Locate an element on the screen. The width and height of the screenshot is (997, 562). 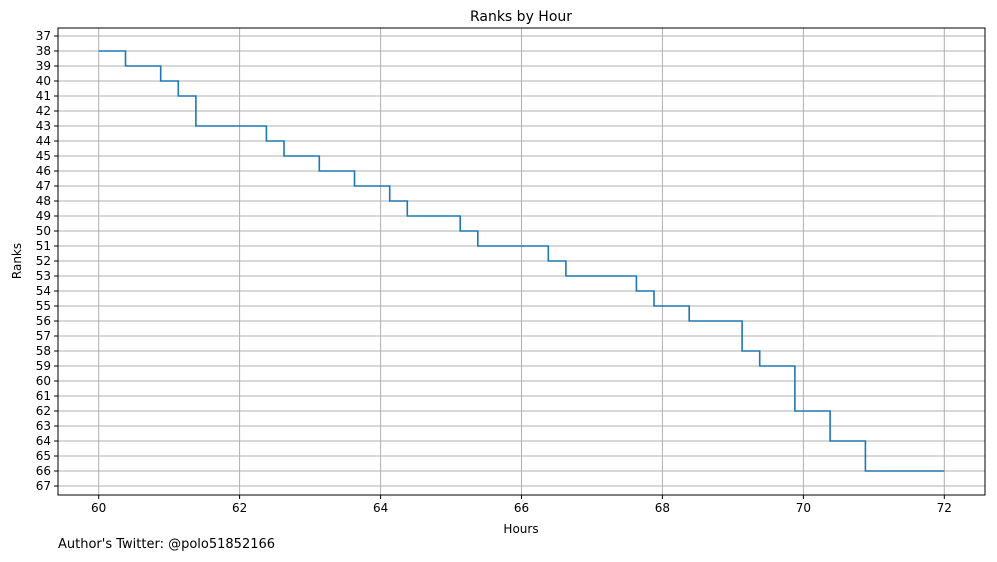
y-tick-label: 67 is located at coordinates (43, 486).